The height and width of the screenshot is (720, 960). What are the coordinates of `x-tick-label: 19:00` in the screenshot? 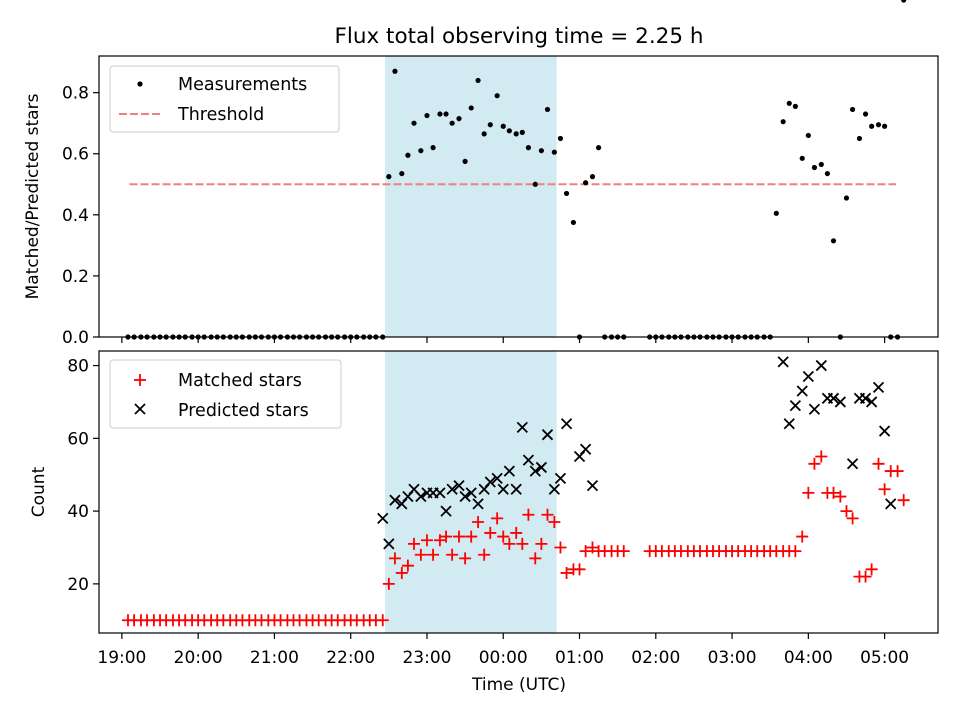 It's located at (121, 658).